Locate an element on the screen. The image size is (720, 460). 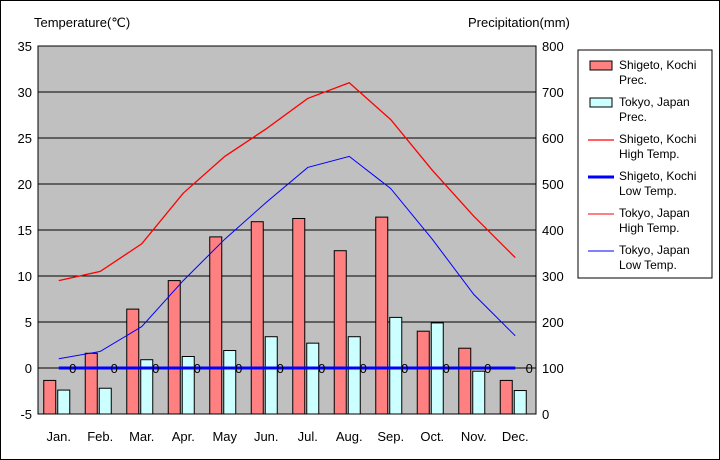
x-tick-label: Sep. is located at coordinates (390, 436).